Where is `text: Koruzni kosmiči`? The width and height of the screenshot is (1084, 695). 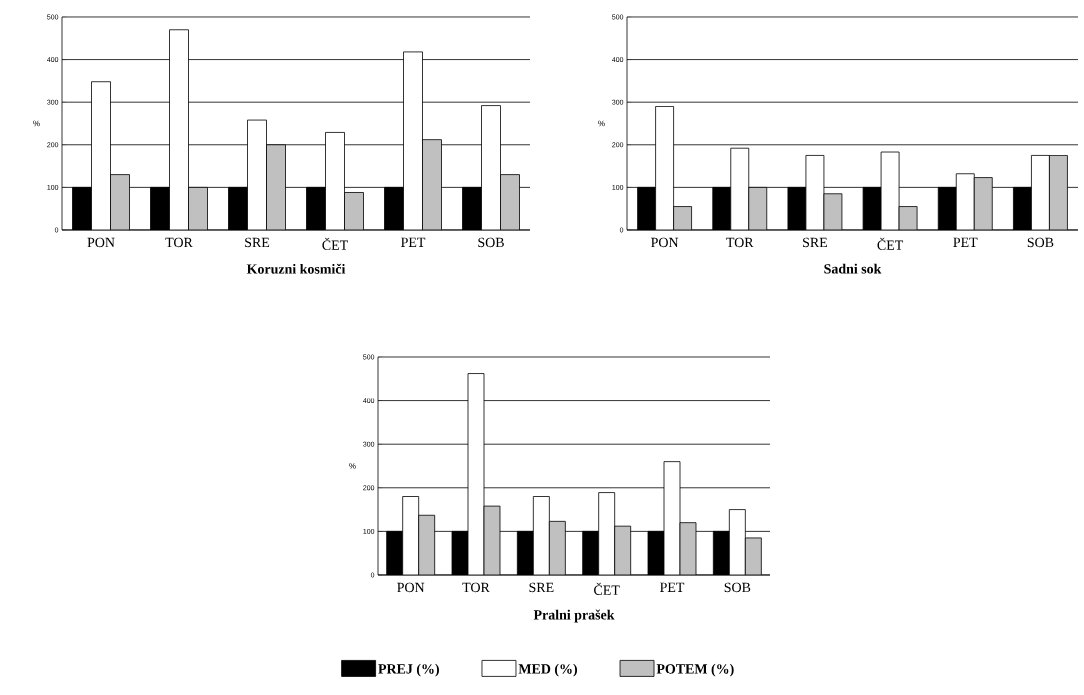 text: Koruzni kosmiči is located at coordinates (296, 268).